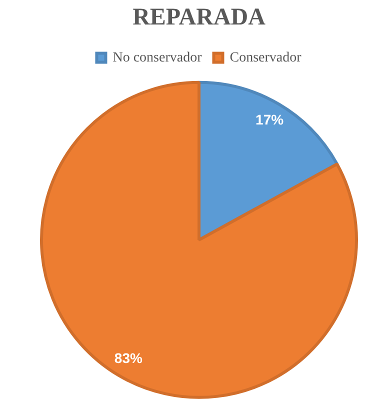  Describe the element at coordinates (266, 58) in the screenshot. I see `legend-label: Conservador` at that location.